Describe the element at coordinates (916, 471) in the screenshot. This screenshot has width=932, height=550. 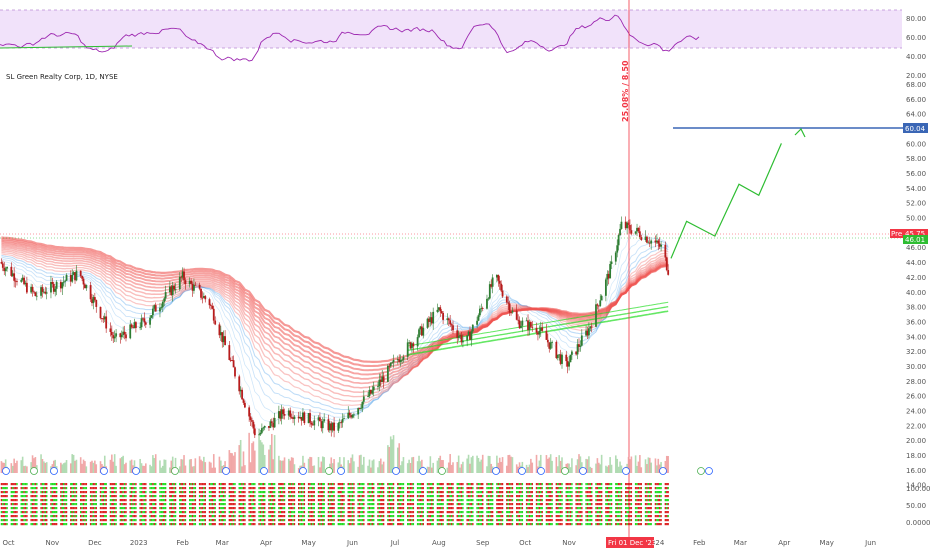
I see `price-tick: 16.00` at that location.